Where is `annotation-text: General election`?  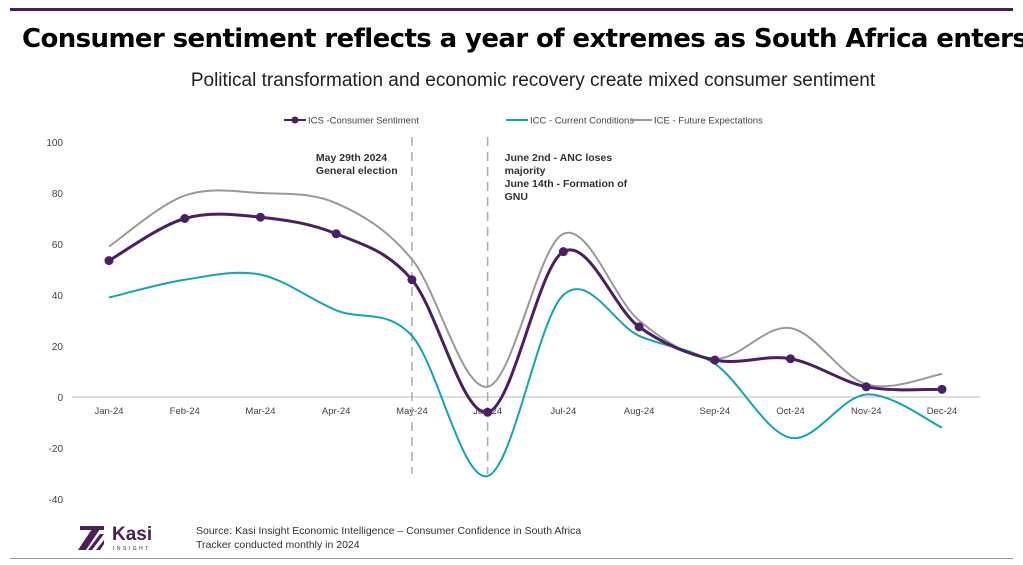 annotation-text: General election is located at coordinates (357, 171).